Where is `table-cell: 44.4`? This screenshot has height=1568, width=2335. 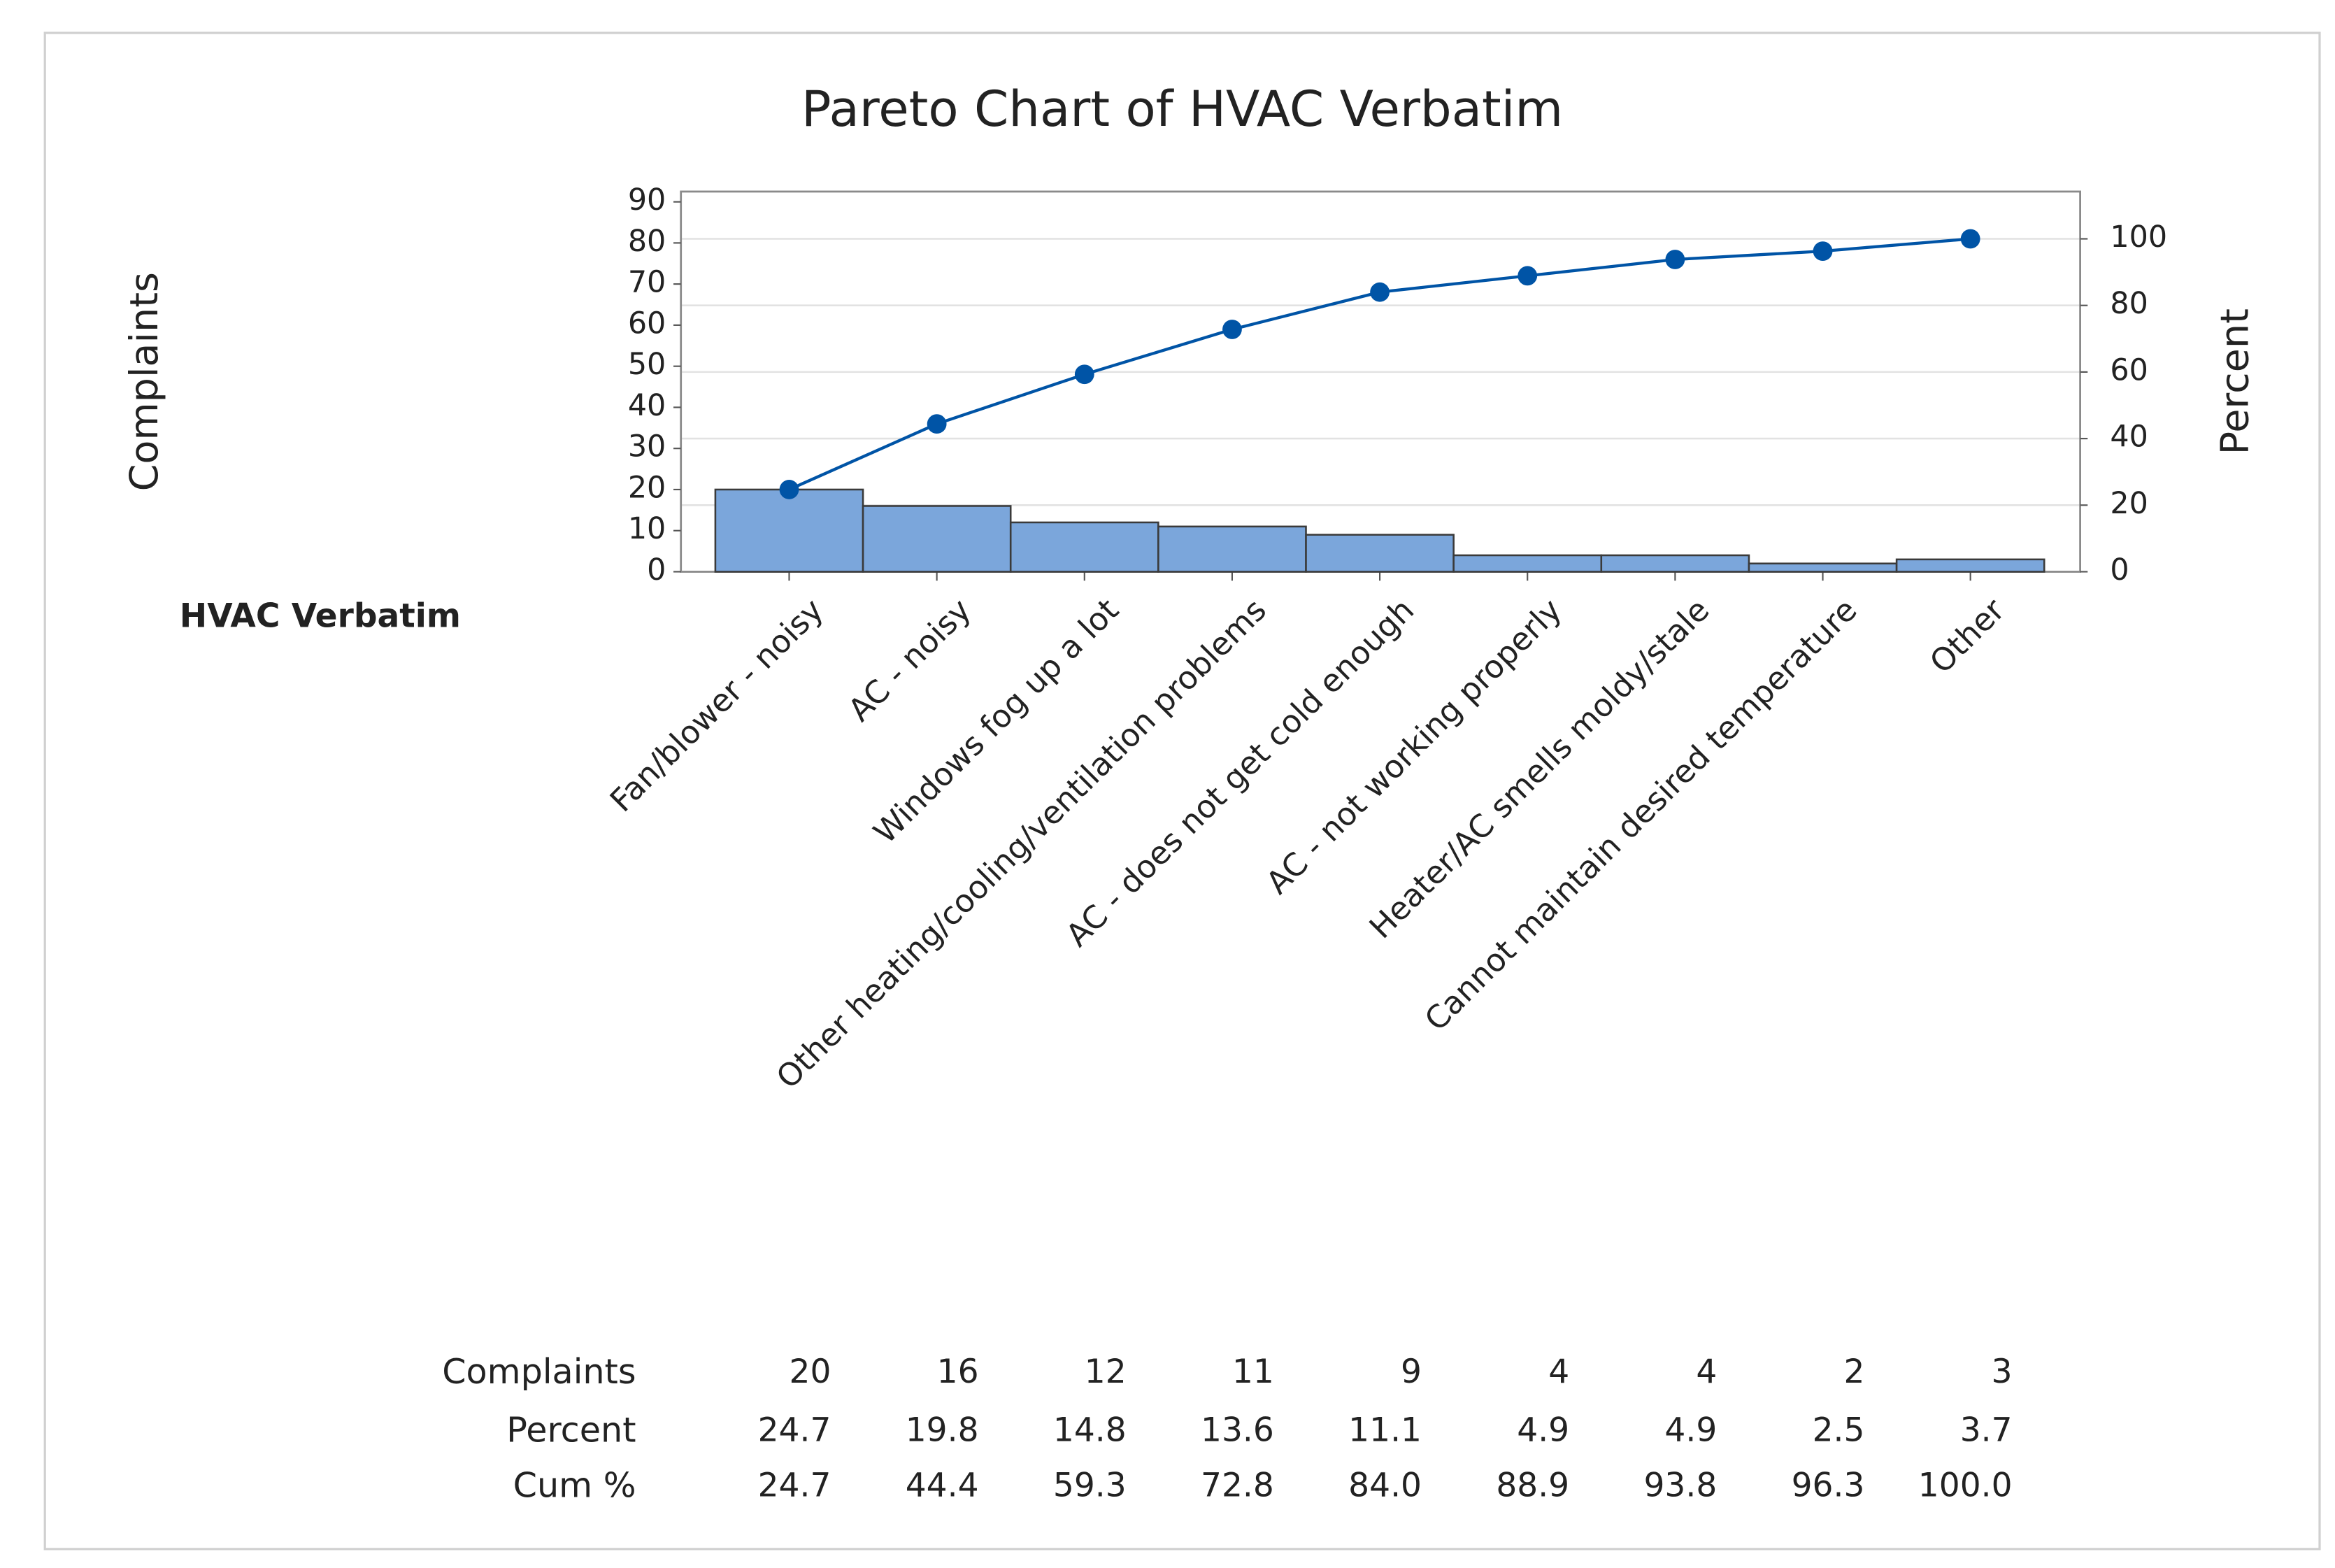
table-cell: 44.4 is located at coordinates (942, 1486).